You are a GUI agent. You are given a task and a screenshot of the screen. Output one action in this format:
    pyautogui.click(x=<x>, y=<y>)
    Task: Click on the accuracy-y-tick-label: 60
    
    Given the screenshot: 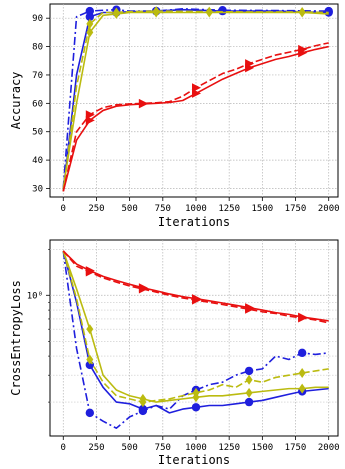 What is the action you would take?
    pyautogui.click(x=37, y=104)
    